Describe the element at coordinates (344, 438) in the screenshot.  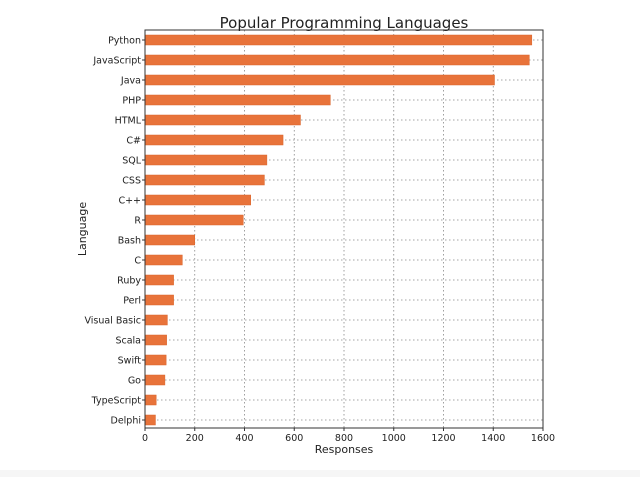
I see `x-tick-label: 800` at that location.